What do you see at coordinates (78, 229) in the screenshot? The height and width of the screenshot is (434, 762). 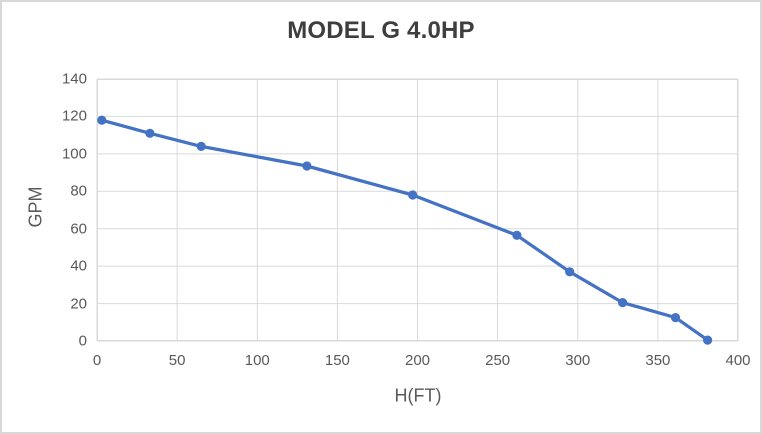 I see `y-tick-label: 60` at bounding box center [78, 229].